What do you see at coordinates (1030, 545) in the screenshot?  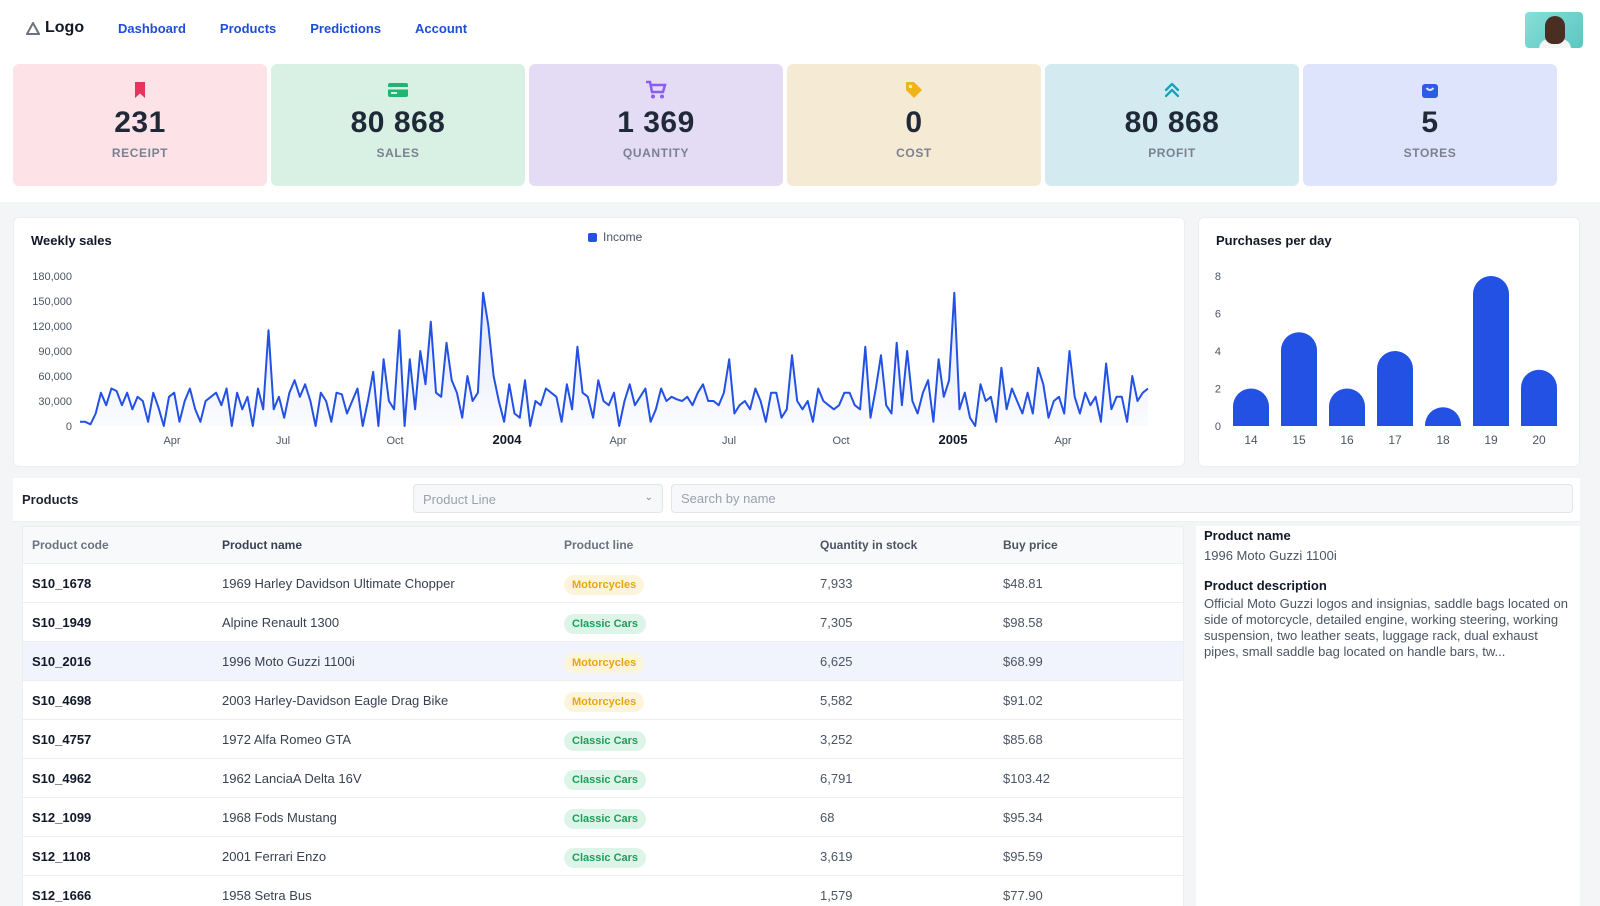 I see `column-header-price: Buy price` at bounding box center [1030, 545].